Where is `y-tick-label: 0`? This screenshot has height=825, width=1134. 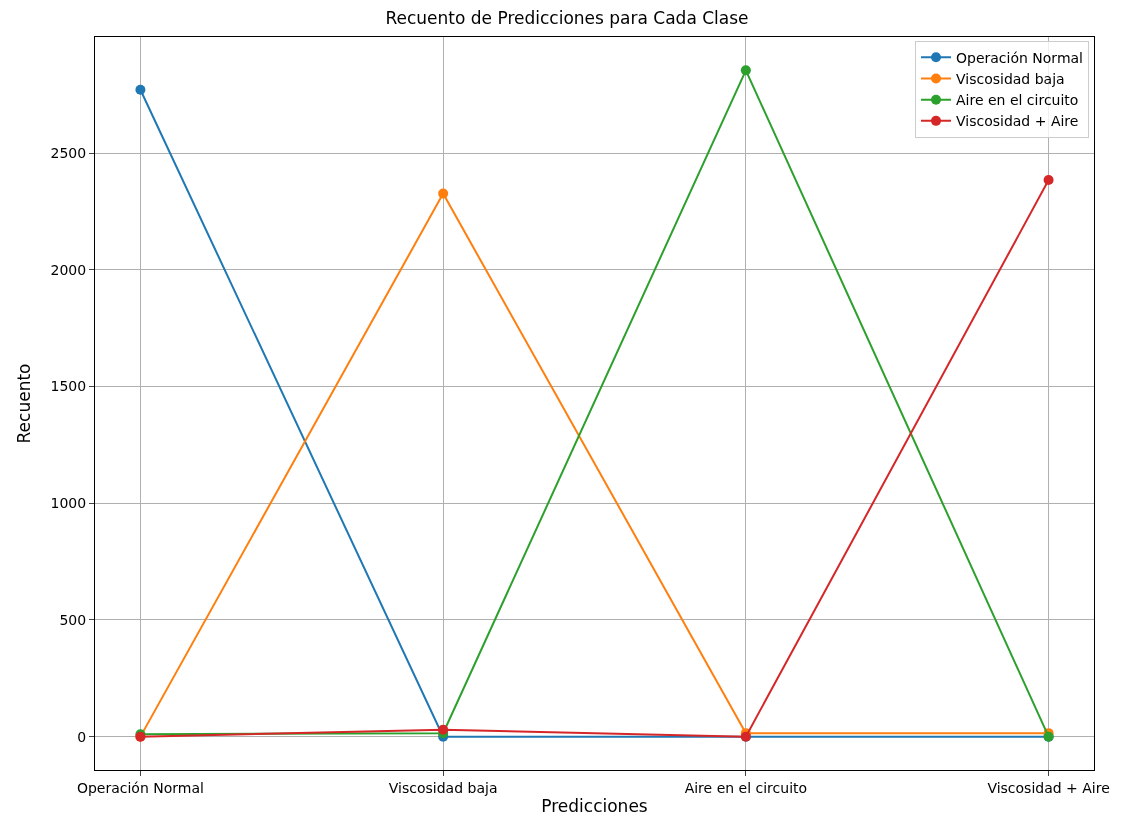 y-tick-label: 0 is located at coordinates (82, 736).